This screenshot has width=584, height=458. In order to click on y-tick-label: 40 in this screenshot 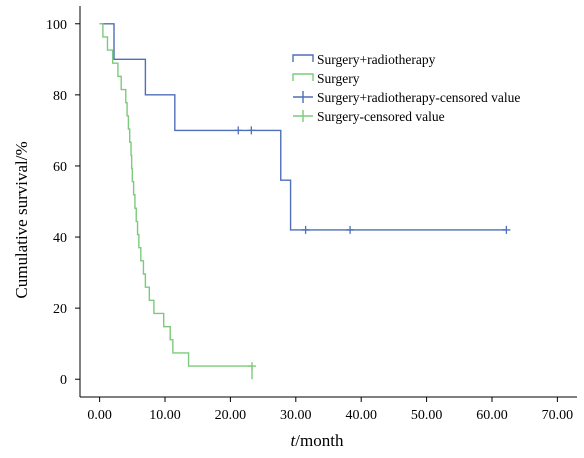, I will do `click(60, 238)`.